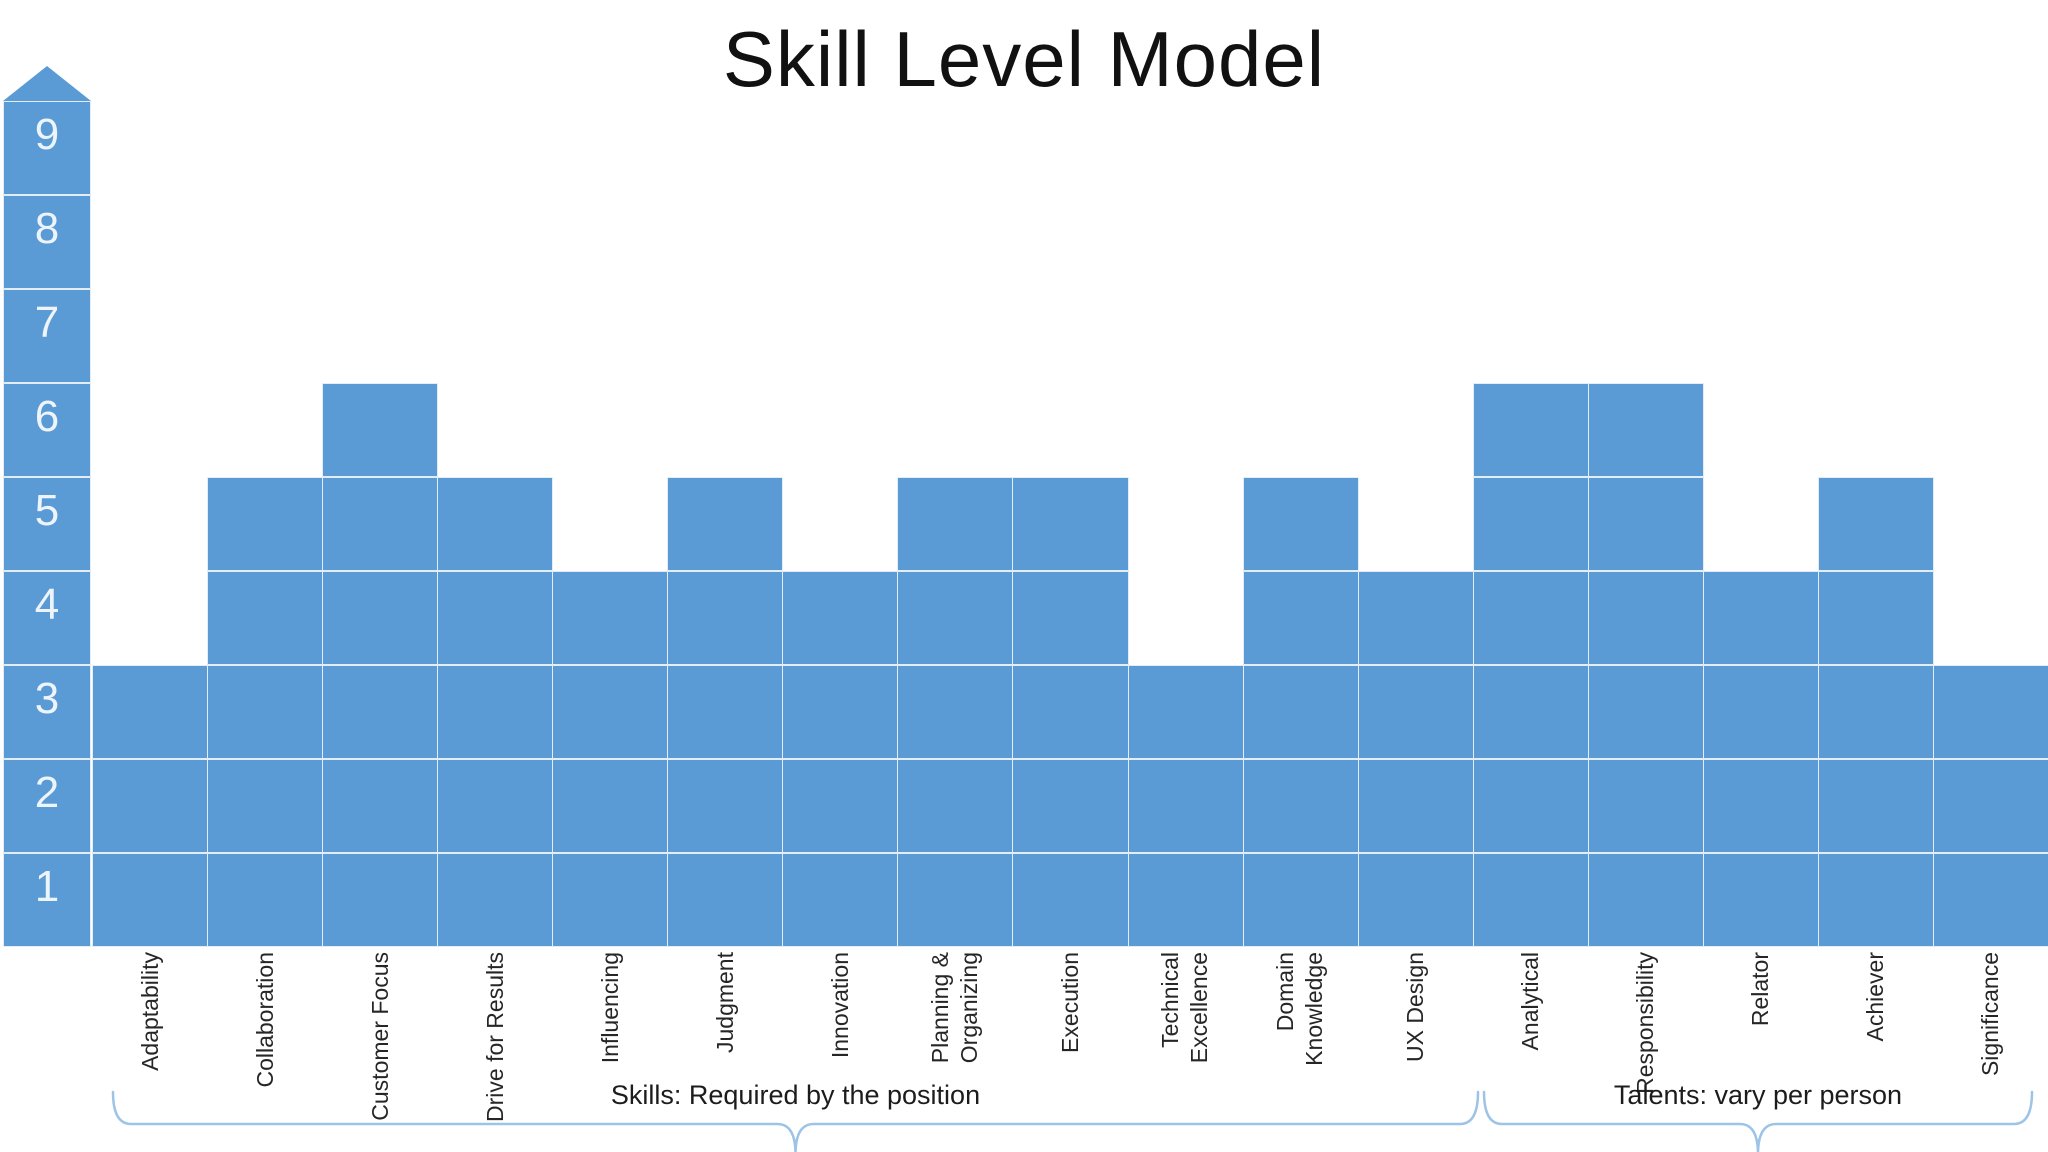 Image resolution: width=2048 pixels, height=1152 pixels. What do you see at coordinates (47, 134) in the screenshot?
I see `y-axis-number: 9` at bounding box center [47, 134].